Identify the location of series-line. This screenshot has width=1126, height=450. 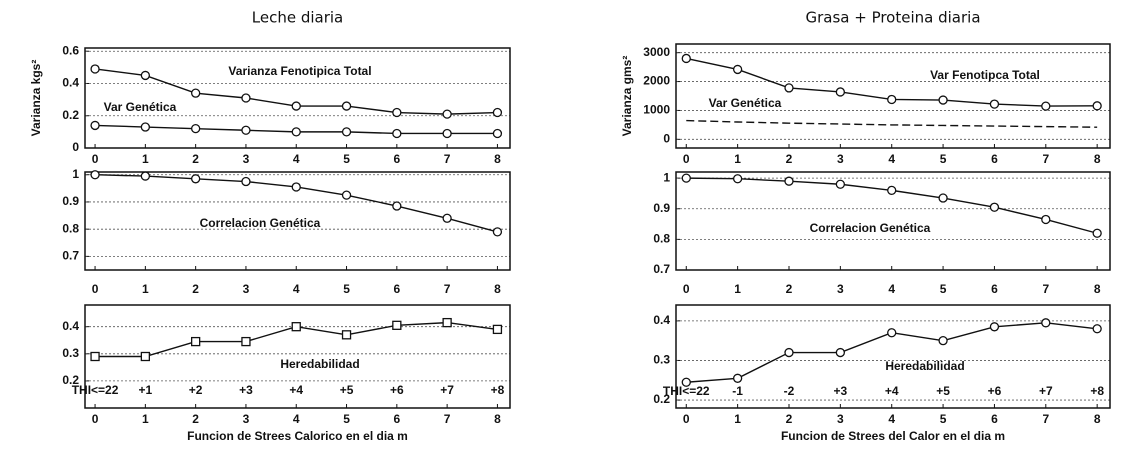
(892, 123).